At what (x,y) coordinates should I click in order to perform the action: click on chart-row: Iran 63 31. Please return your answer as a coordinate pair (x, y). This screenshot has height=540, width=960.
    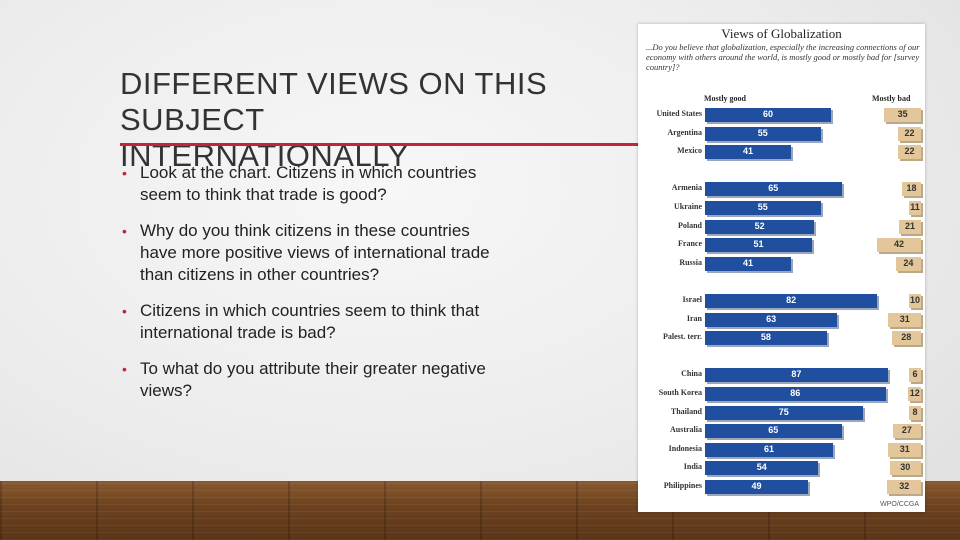
    Looking at the image, I should click on (781, 319).